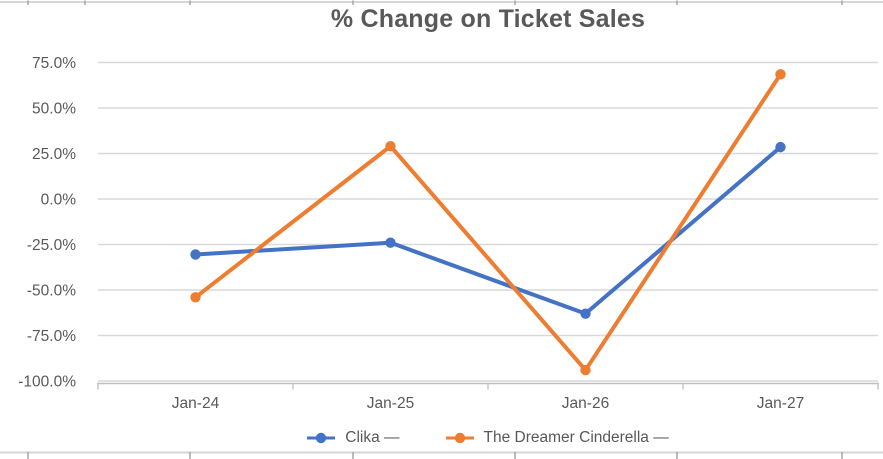 The width and height of the screenshot is (883, 459). I want to click on svg-text: -25.0%, so click(51, 245).